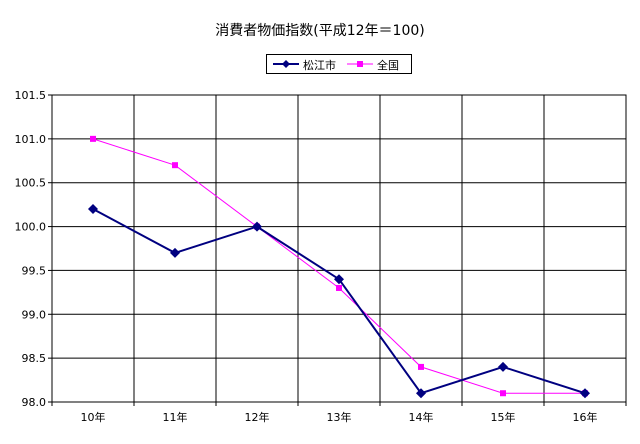 Image resolution: width=640 pixels, height=444 pixels. I want to click on legend-swatch-matsue, so click(286, 64).